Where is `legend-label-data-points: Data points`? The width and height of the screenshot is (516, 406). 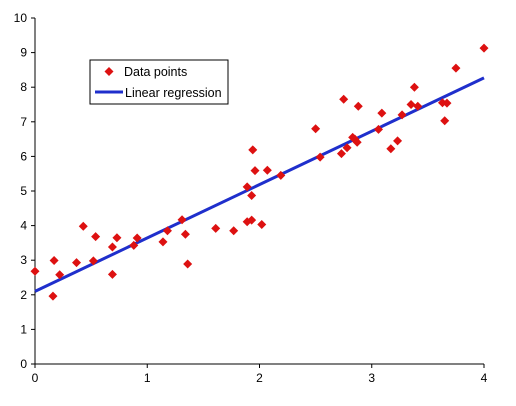 legend-label-data-points: Data points is located at coordinates (155, 72).